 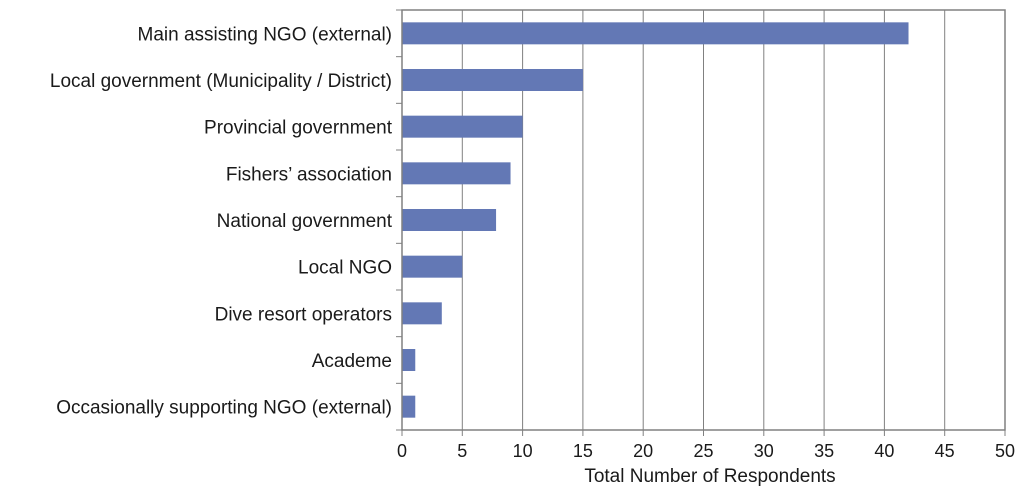 I want to click on category-label: Academe, so click(x=352, y=361).